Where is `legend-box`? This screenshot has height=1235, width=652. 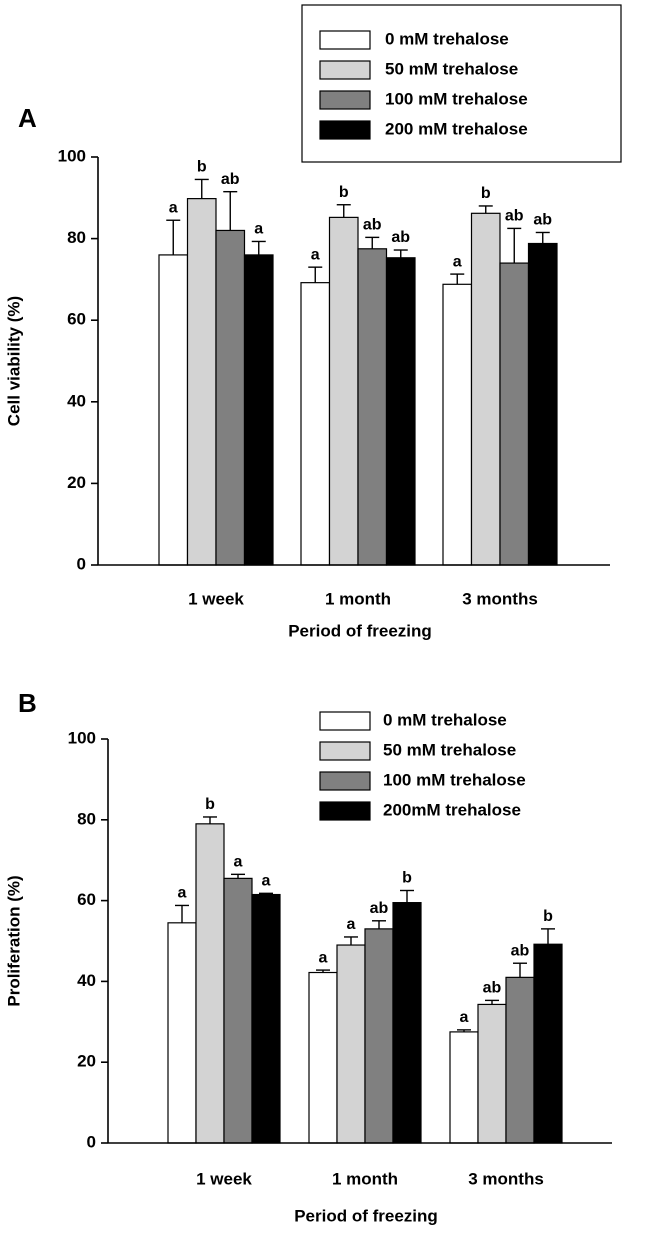
legend-box is located at coordinates (461, 83).